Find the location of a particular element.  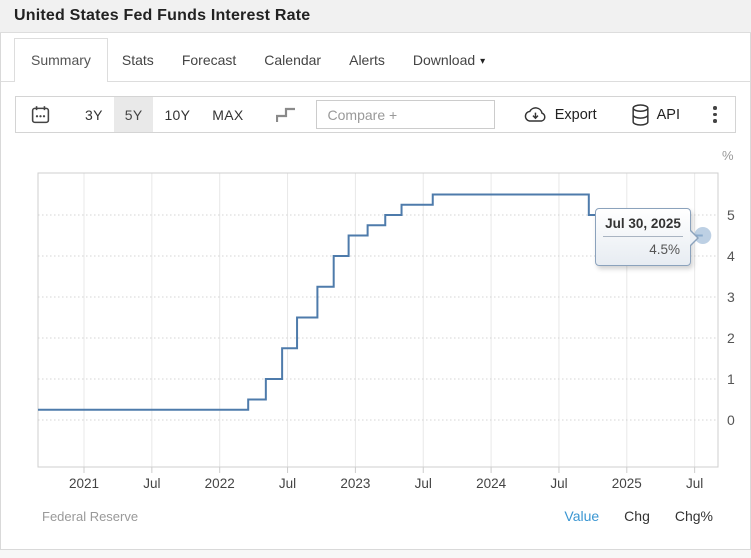

range-5y: 5Y is located at coordinates (133, 114).